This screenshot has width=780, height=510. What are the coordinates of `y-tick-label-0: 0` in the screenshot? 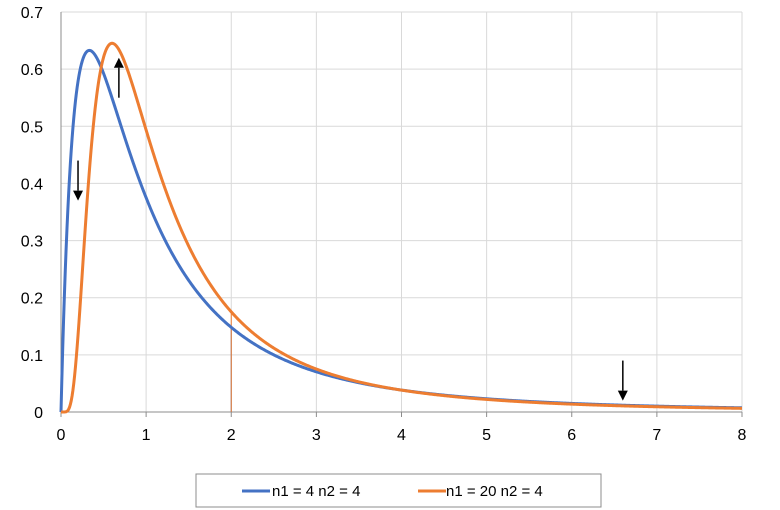 It's located at (38, 413).